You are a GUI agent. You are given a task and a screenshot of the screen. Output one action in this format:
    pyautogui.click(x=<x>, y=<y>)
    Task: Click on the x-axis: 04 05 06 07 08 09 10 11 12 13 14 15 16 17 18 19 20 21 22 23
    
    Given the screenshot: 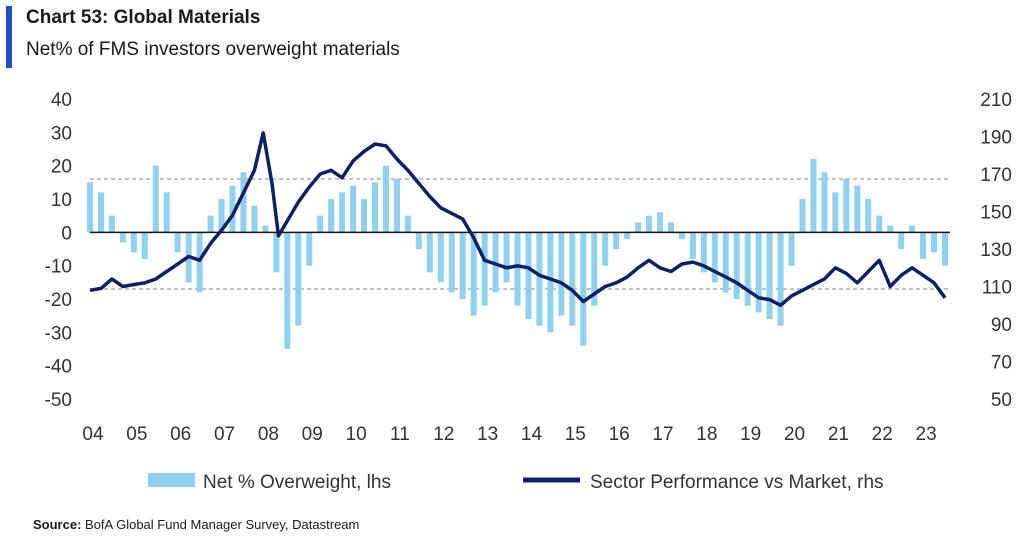 What is the action you would take?
    pyautogui.click(x=509, y=434)
    